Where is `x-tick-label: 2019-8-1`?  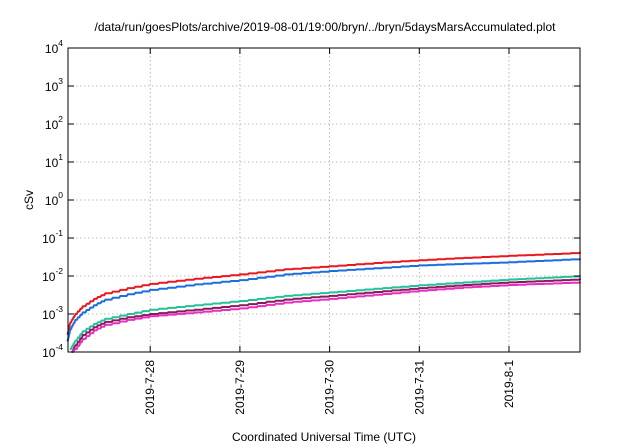 x-tick-label: 2019-8-1 is located at coordinates (509, 384).